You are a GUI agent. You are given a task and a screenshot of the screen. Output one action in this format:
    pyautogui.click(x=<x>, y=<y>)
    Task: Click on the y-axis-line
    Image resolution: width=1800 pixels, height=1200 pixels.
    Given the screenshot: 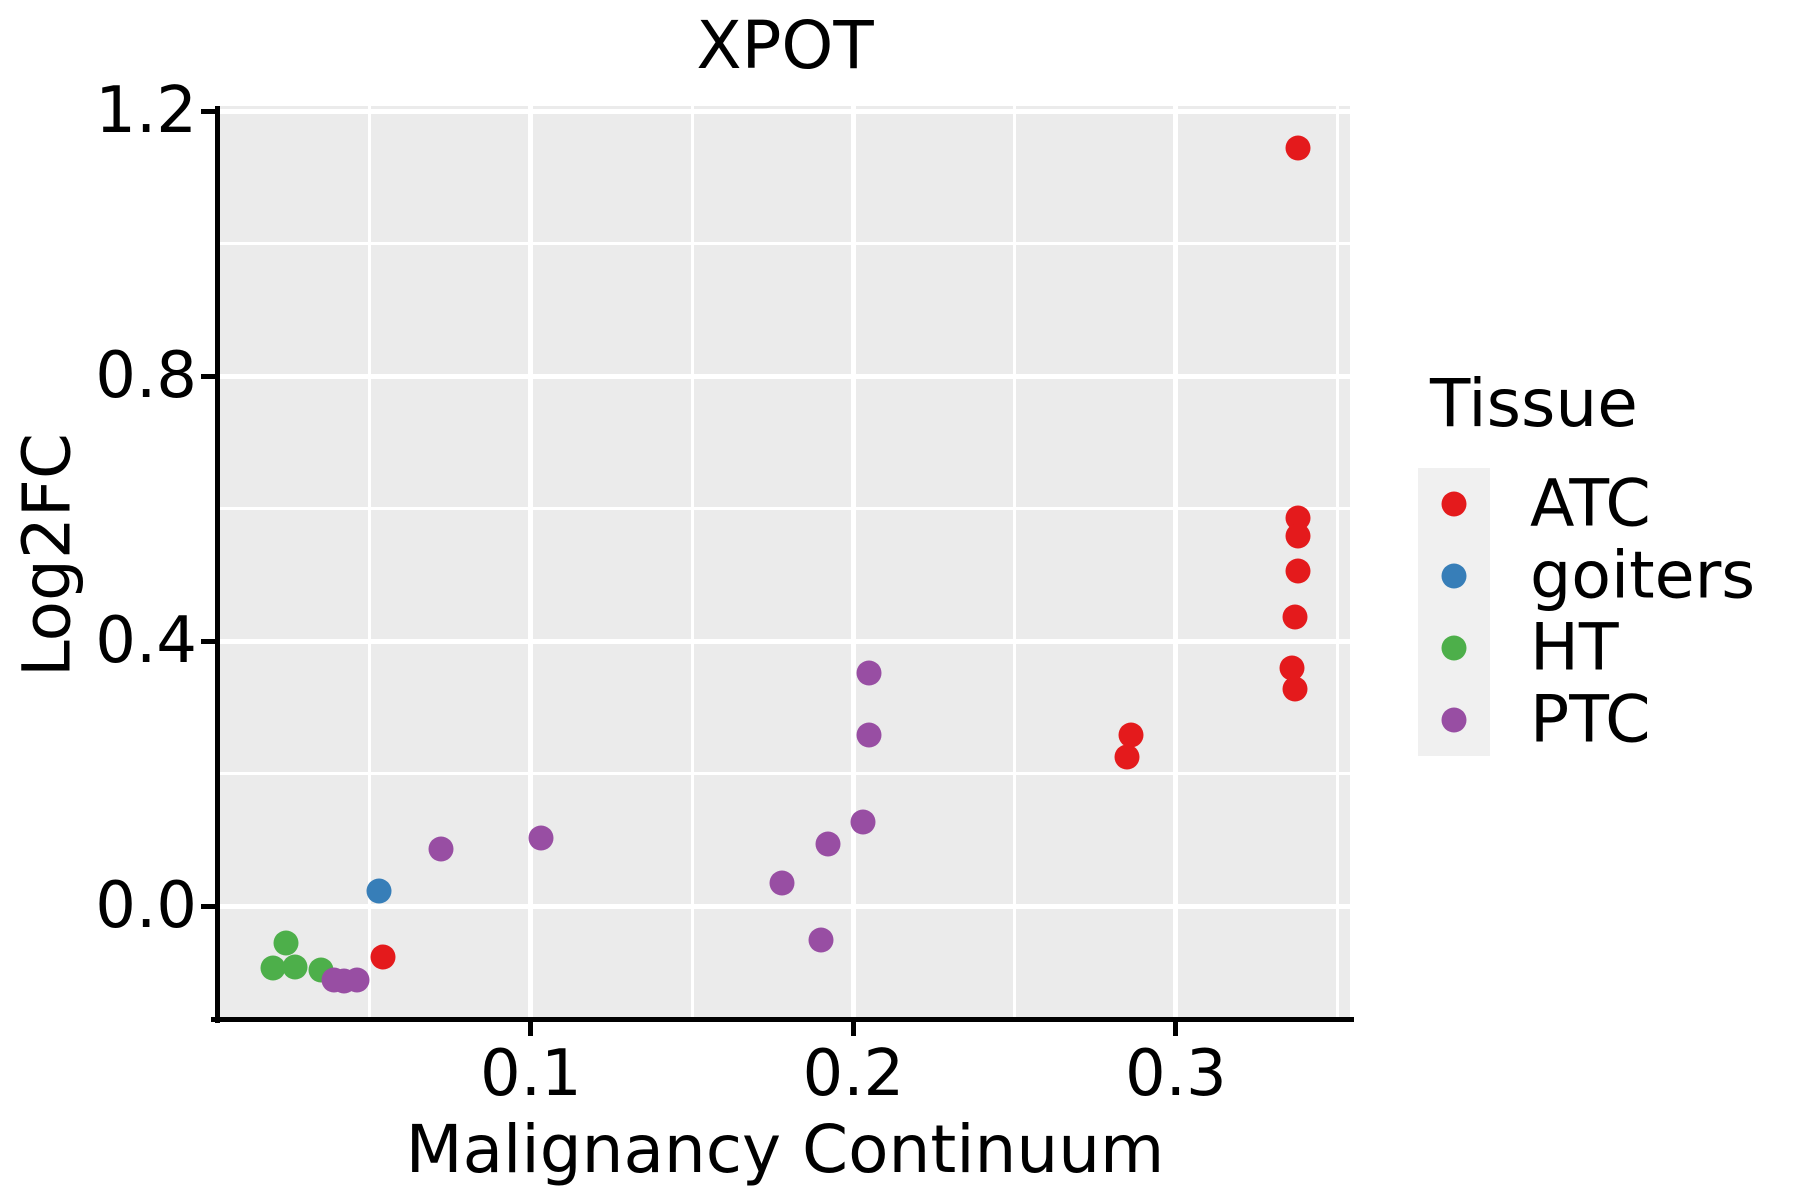 What is the action you would take?
    pyautogui.click(x=217, y=564)
    